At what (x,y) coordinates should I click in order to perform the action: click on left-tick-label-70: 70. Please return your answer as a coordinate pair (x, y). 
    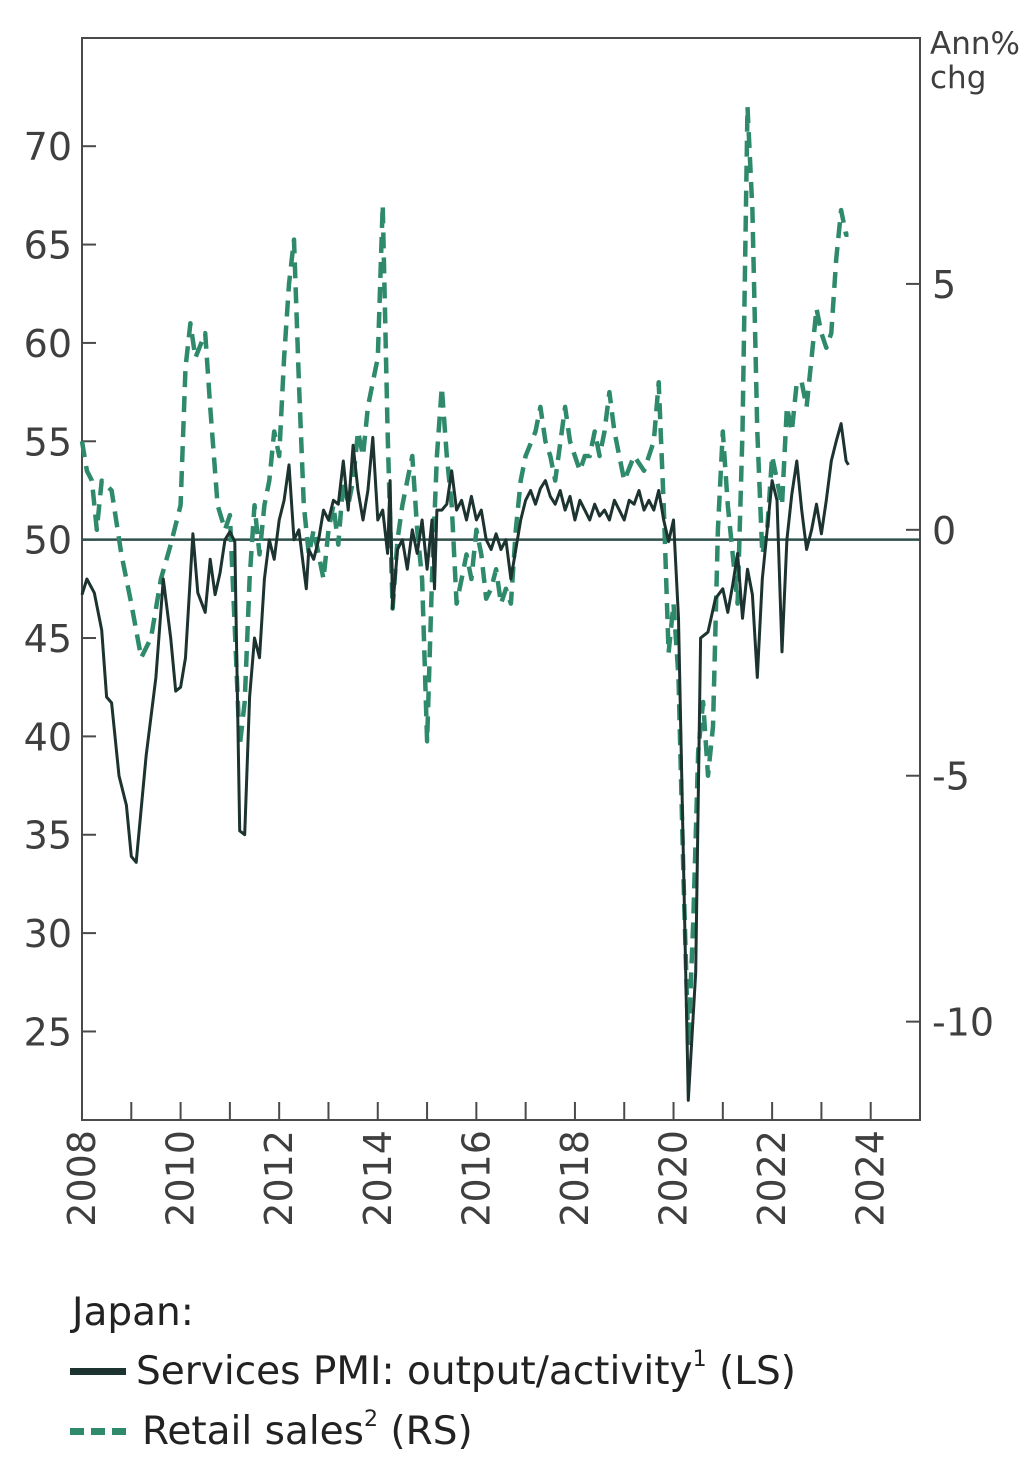
    Looking at the image, I should click on (48, 147).